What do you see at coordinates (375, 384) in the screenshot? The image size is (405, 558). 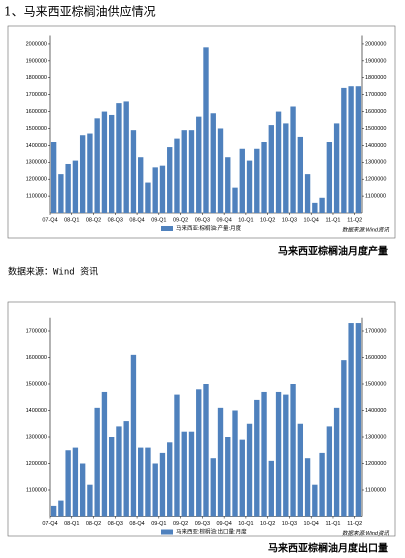 I see `y2-tick-label: 1500000` at bounding box center [375, 384].